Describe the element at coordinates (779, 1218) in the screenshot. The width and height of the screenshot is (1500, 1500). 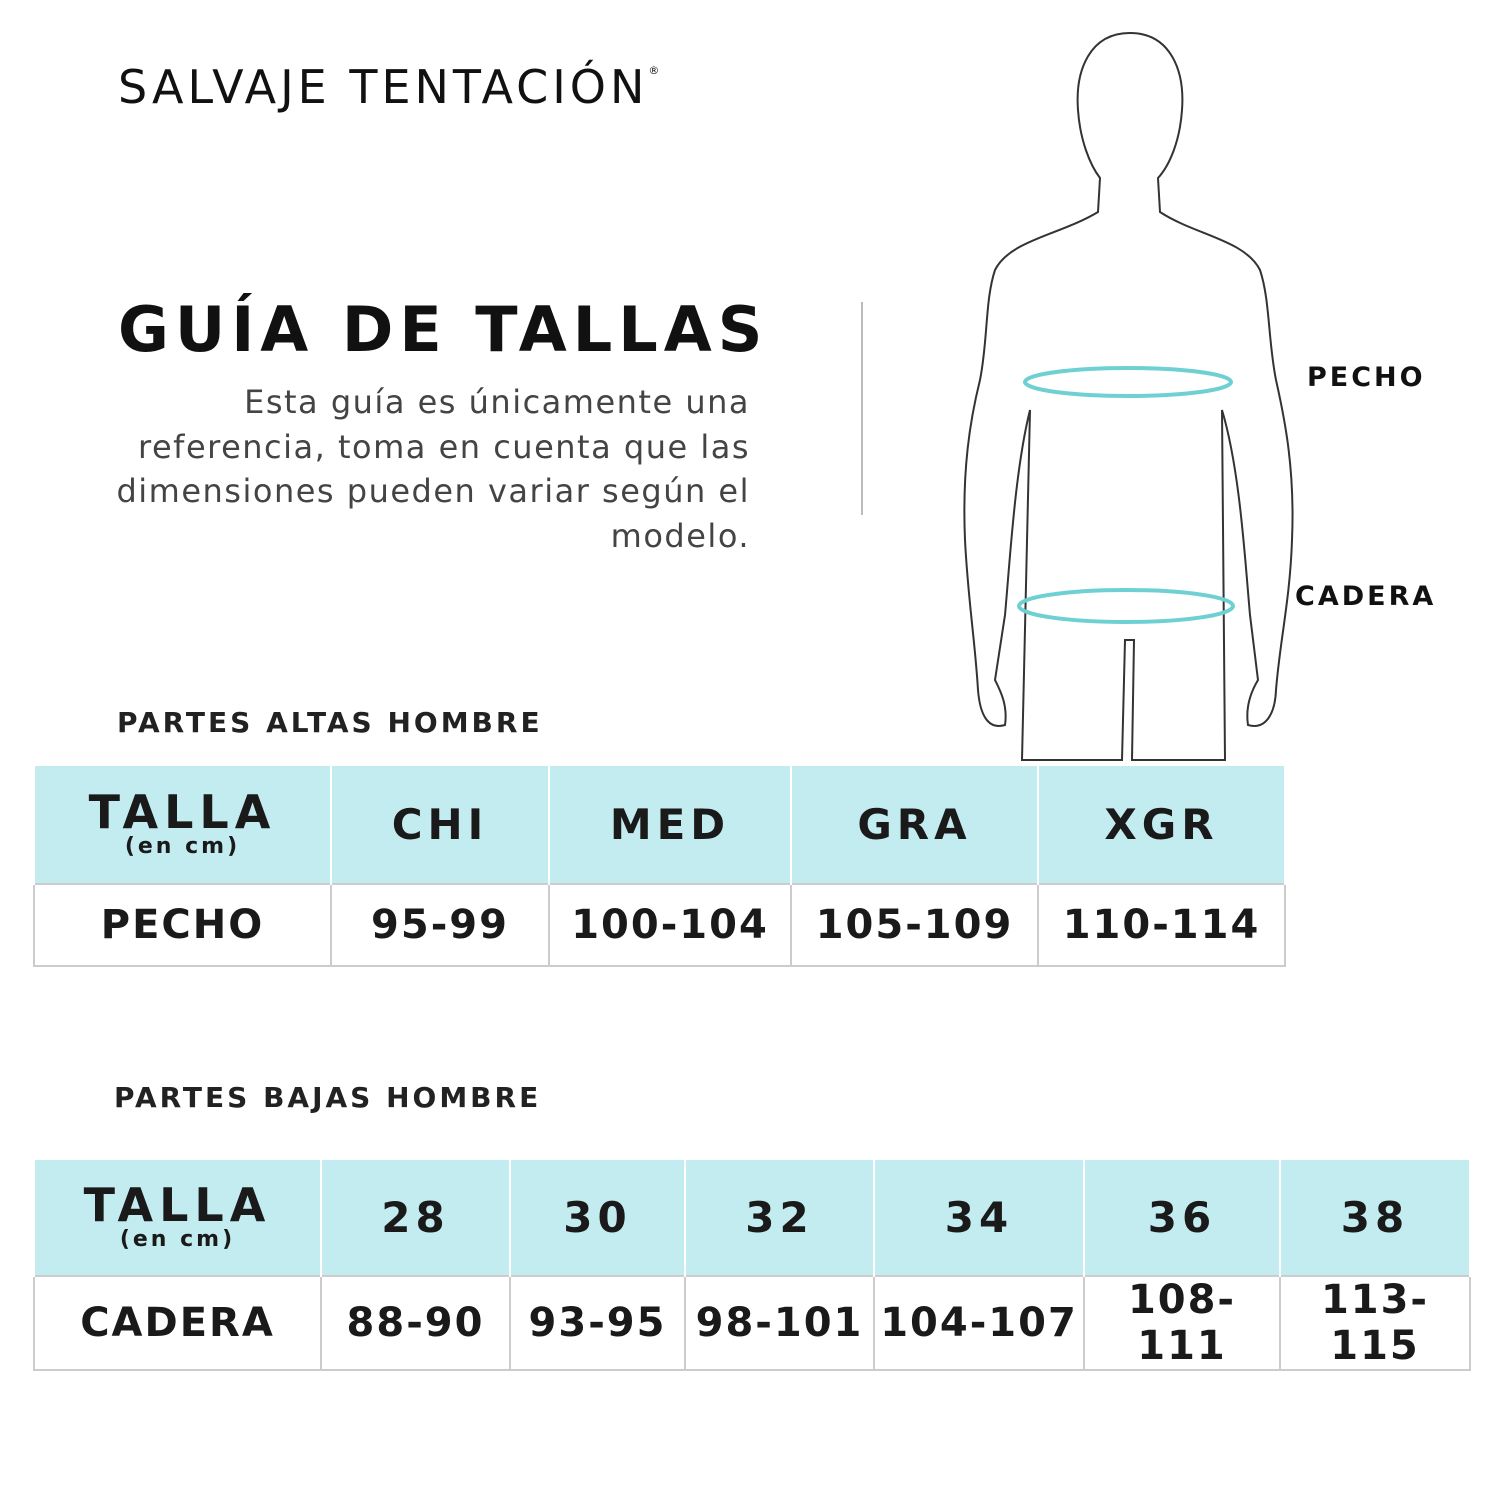
I see `size-header: 32` at that location.